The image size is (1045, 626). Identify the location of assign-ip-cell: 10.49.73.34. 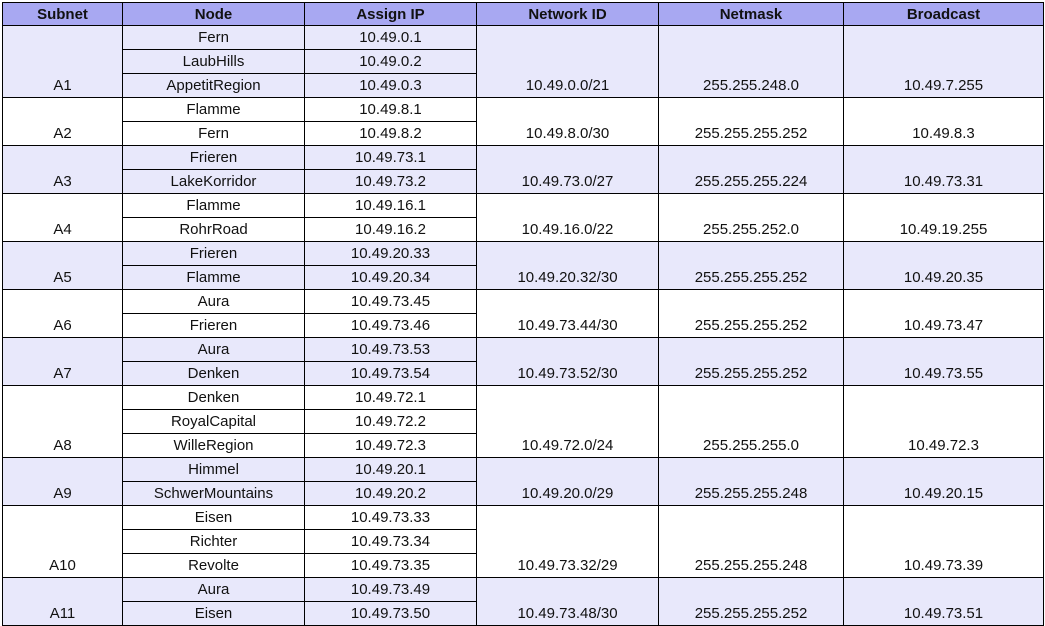
(390, 541).